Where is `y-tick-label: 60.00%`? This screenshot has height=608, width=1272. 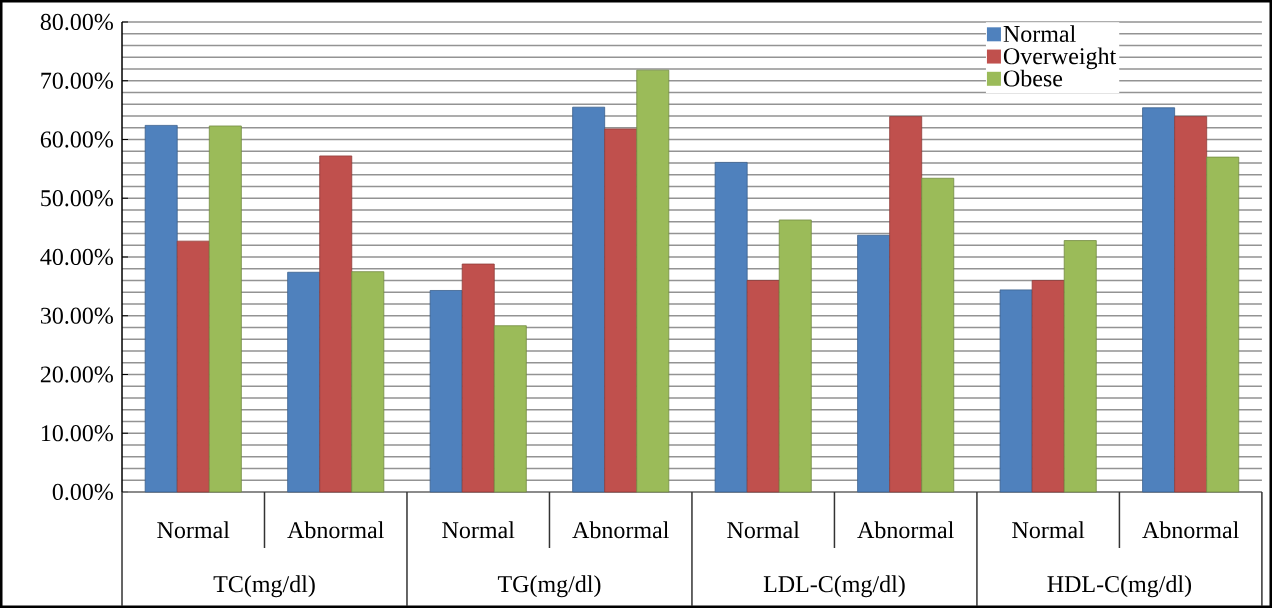 y-tick-label: 60.00% is located at coordinates (76, 139).